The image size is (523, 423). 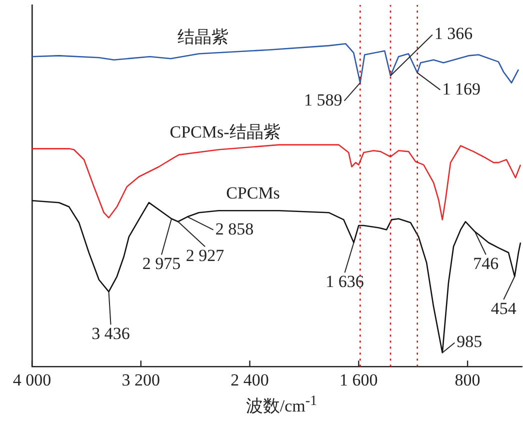 What do you see at coordinates (32, 380) in the screenshot?
I see `x-tick-label: 4 000` at bounding box center [32, 380].